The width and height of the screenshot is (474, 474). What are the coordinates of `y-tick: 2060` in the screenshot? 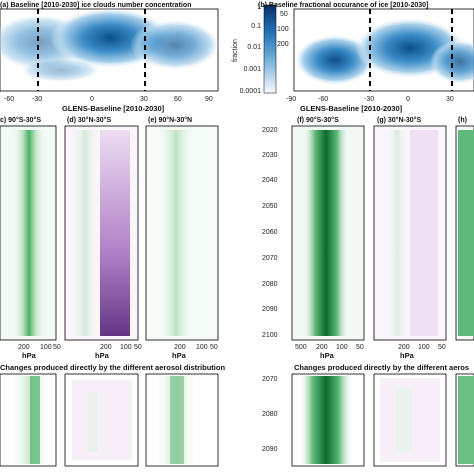 It's located at (270, 232).